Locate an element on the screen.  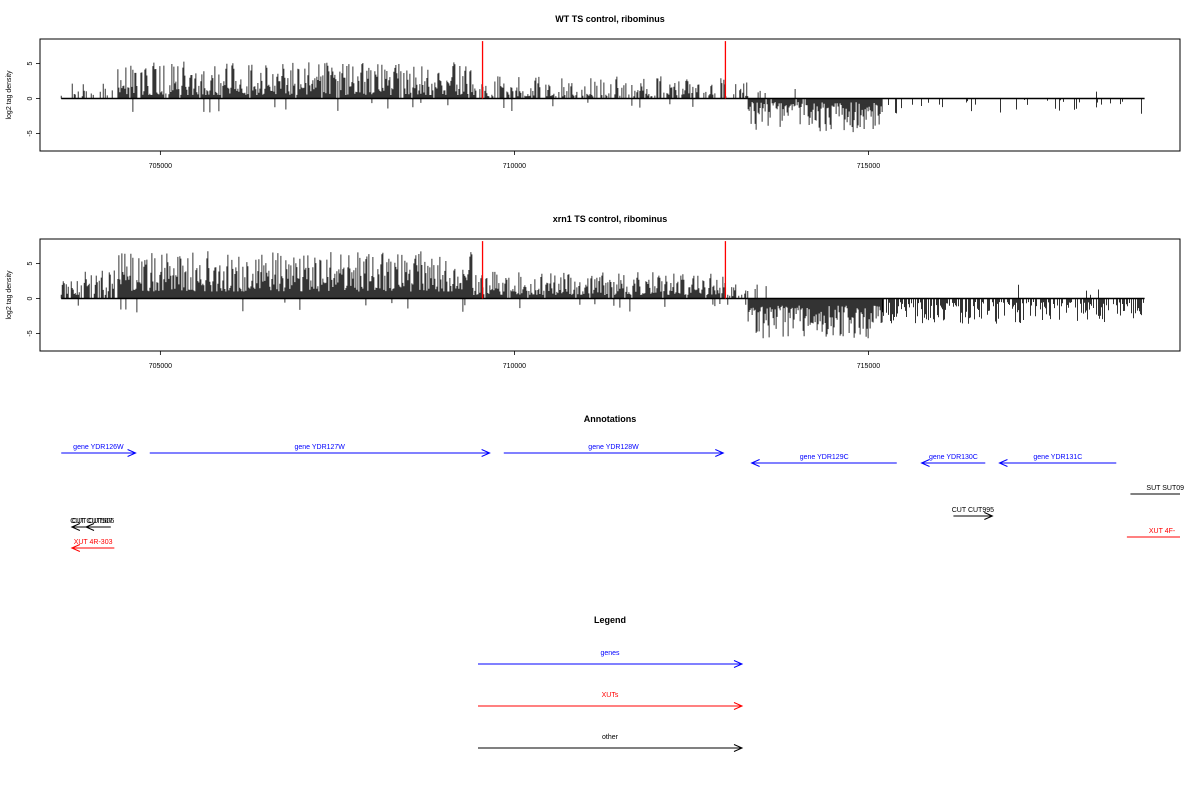
other-label: CUT CUT995 is located at coordinates (973, 510).